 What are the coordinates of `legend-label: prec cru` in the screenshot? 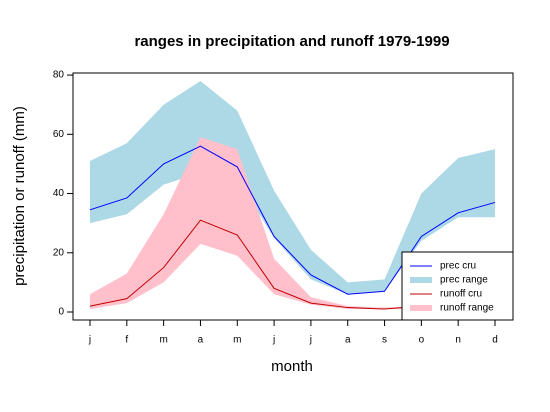 It's located at (458, 266).